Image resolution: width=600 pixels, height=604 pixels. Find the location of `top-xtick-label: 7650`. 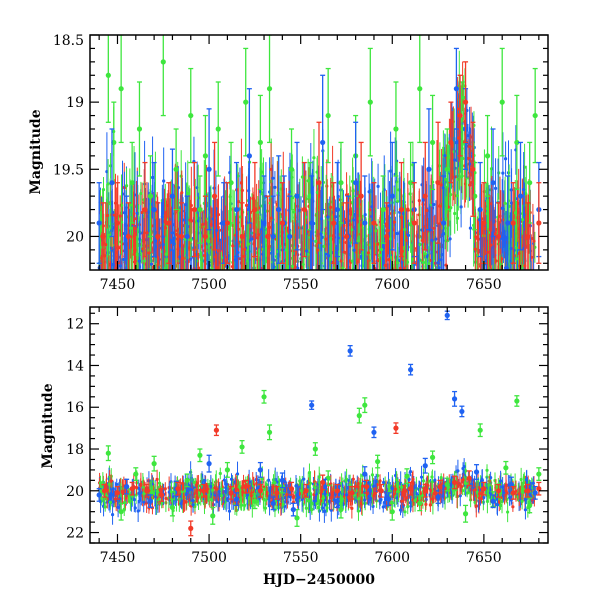

top-xtick-label: 7650 is located at coordinates (484, 285).